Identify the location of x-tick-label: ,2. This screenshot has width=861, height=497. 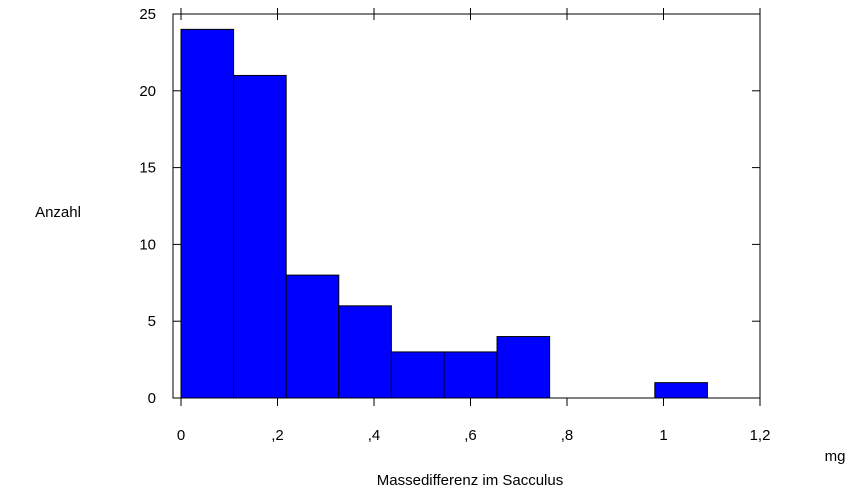
(277, 435).